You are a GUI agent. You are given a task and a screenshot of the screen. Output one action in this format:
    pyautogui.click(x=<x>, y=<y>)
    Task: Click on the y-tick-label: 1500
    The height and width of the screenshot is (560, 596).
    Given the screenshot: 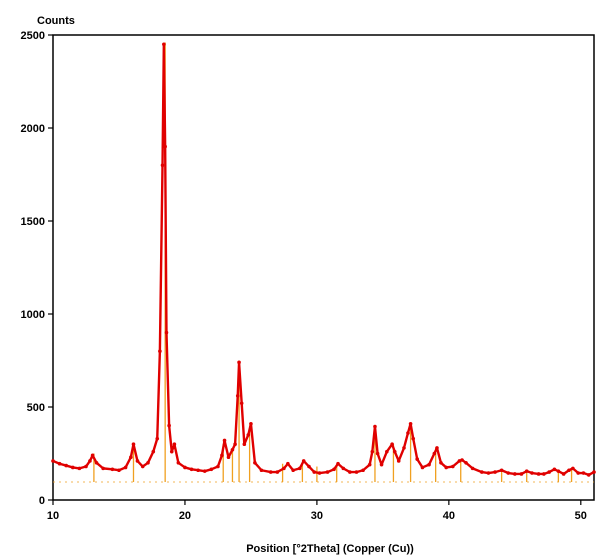 What is the action you would take?
    pyautogui.click(x=33, y=222)
    